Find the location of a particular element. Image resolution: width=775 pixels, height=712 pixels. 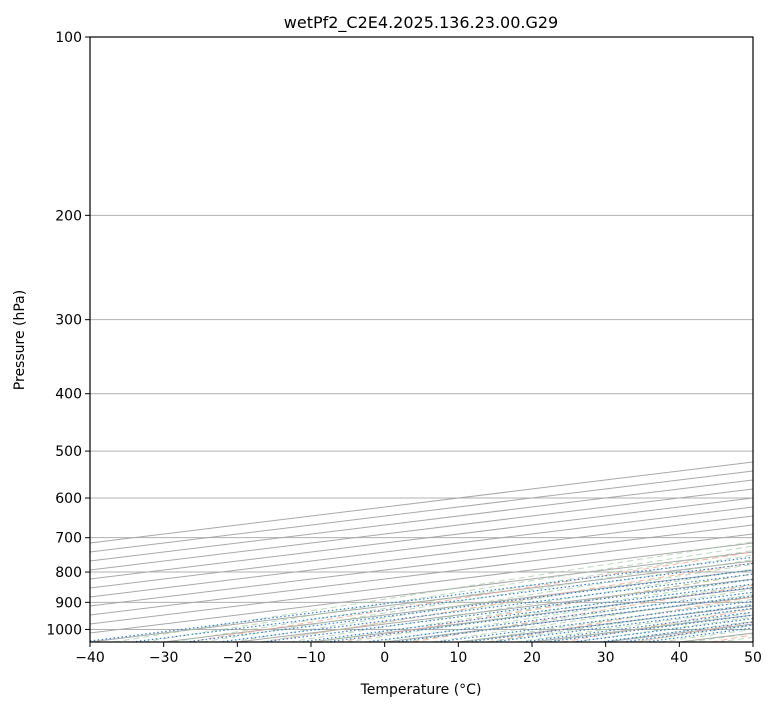

y-tick-label: 200 is located at coordinates (68, 216).